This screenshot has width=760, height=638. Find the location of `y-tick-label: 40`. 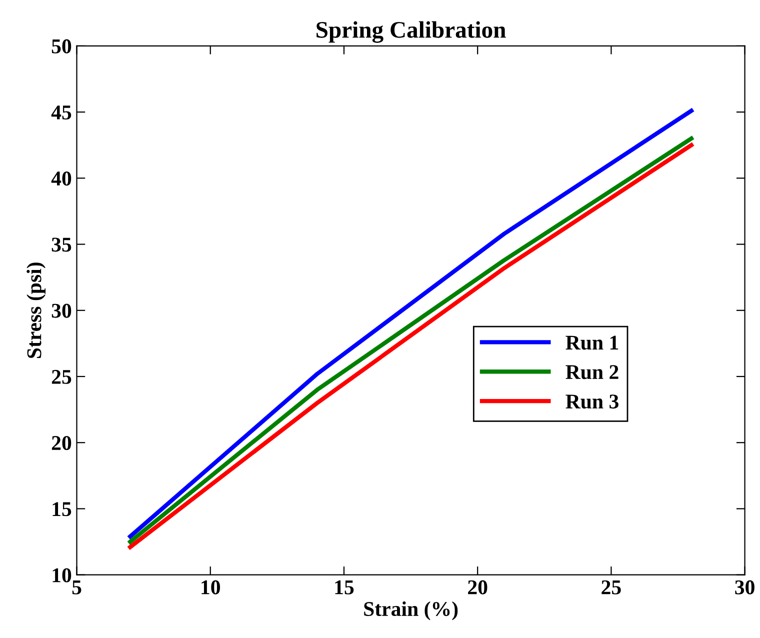

y-tick-label: 40 is located at coordinates (61, 179).